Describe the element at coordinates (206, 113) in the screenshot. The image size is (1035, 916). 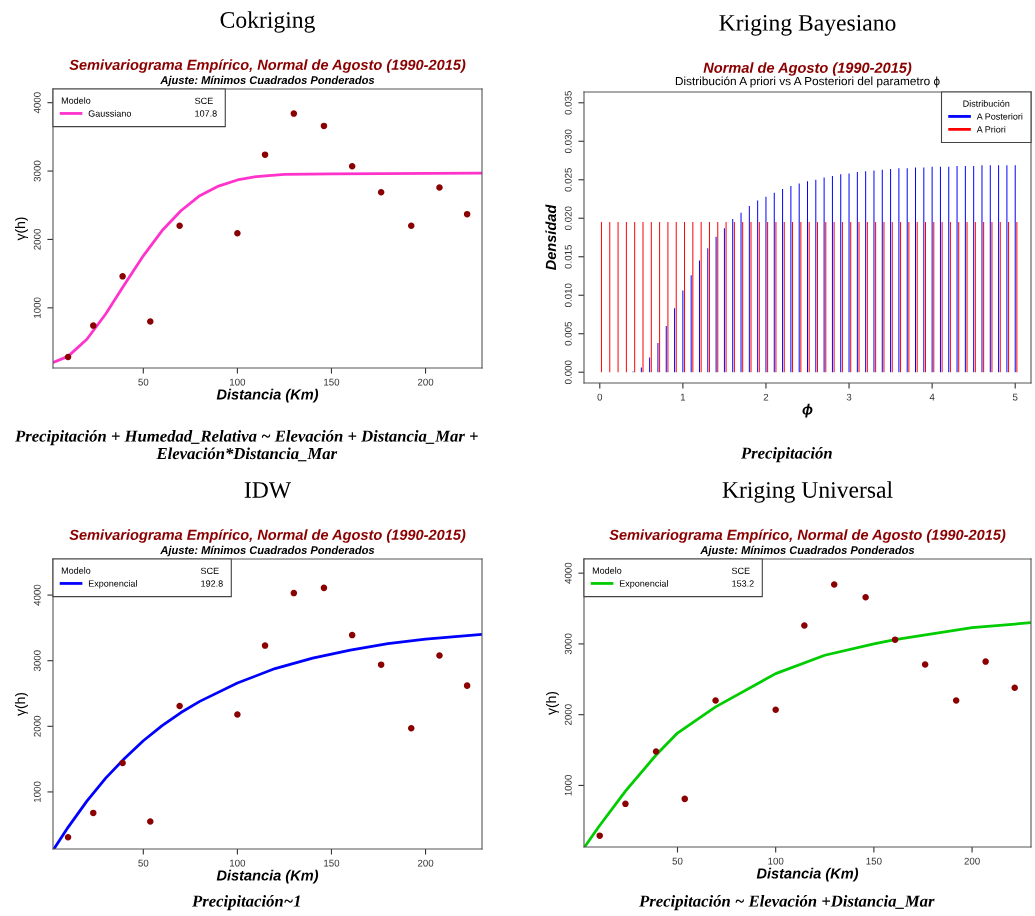
I see `annotation: 107.8` at that location.